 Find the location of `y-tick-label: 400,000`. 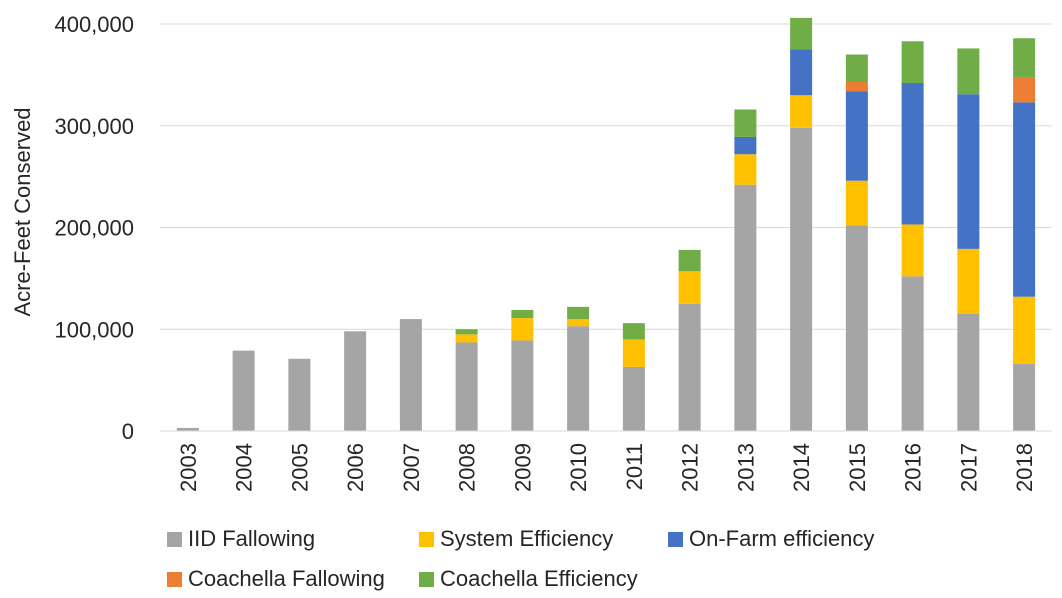

y-tick-label: 400,000 is located at coordinates (94, 24).